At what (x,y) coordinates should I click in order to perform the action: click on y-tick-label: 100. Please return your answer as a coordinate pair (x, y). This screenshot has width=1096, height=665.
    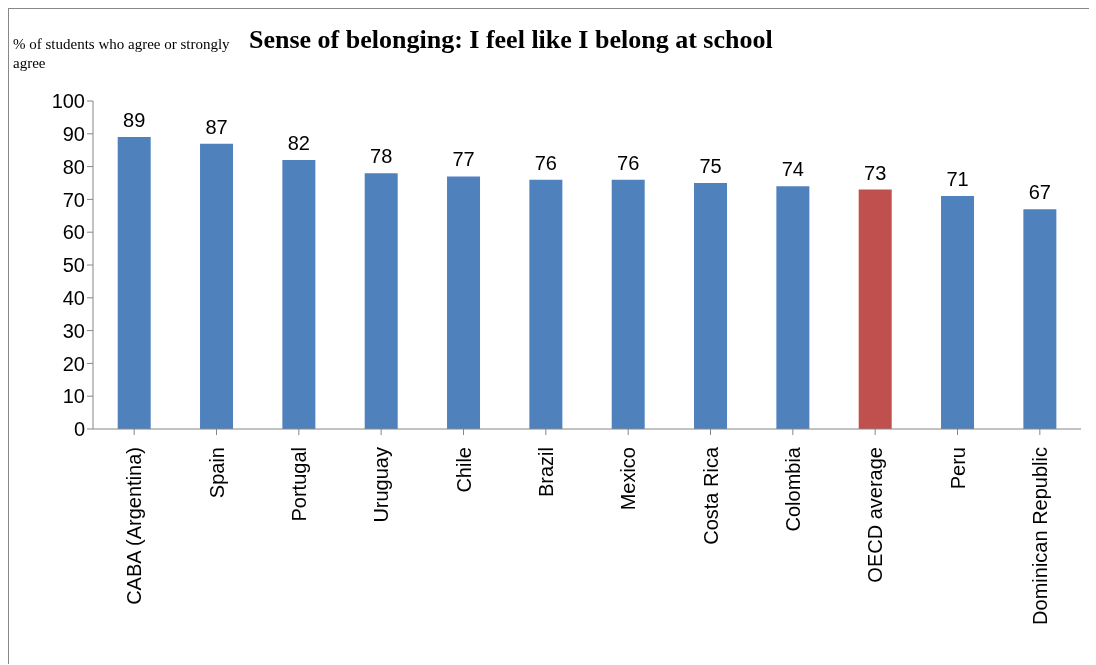
    Looking at the image, I should click on (68, 101).